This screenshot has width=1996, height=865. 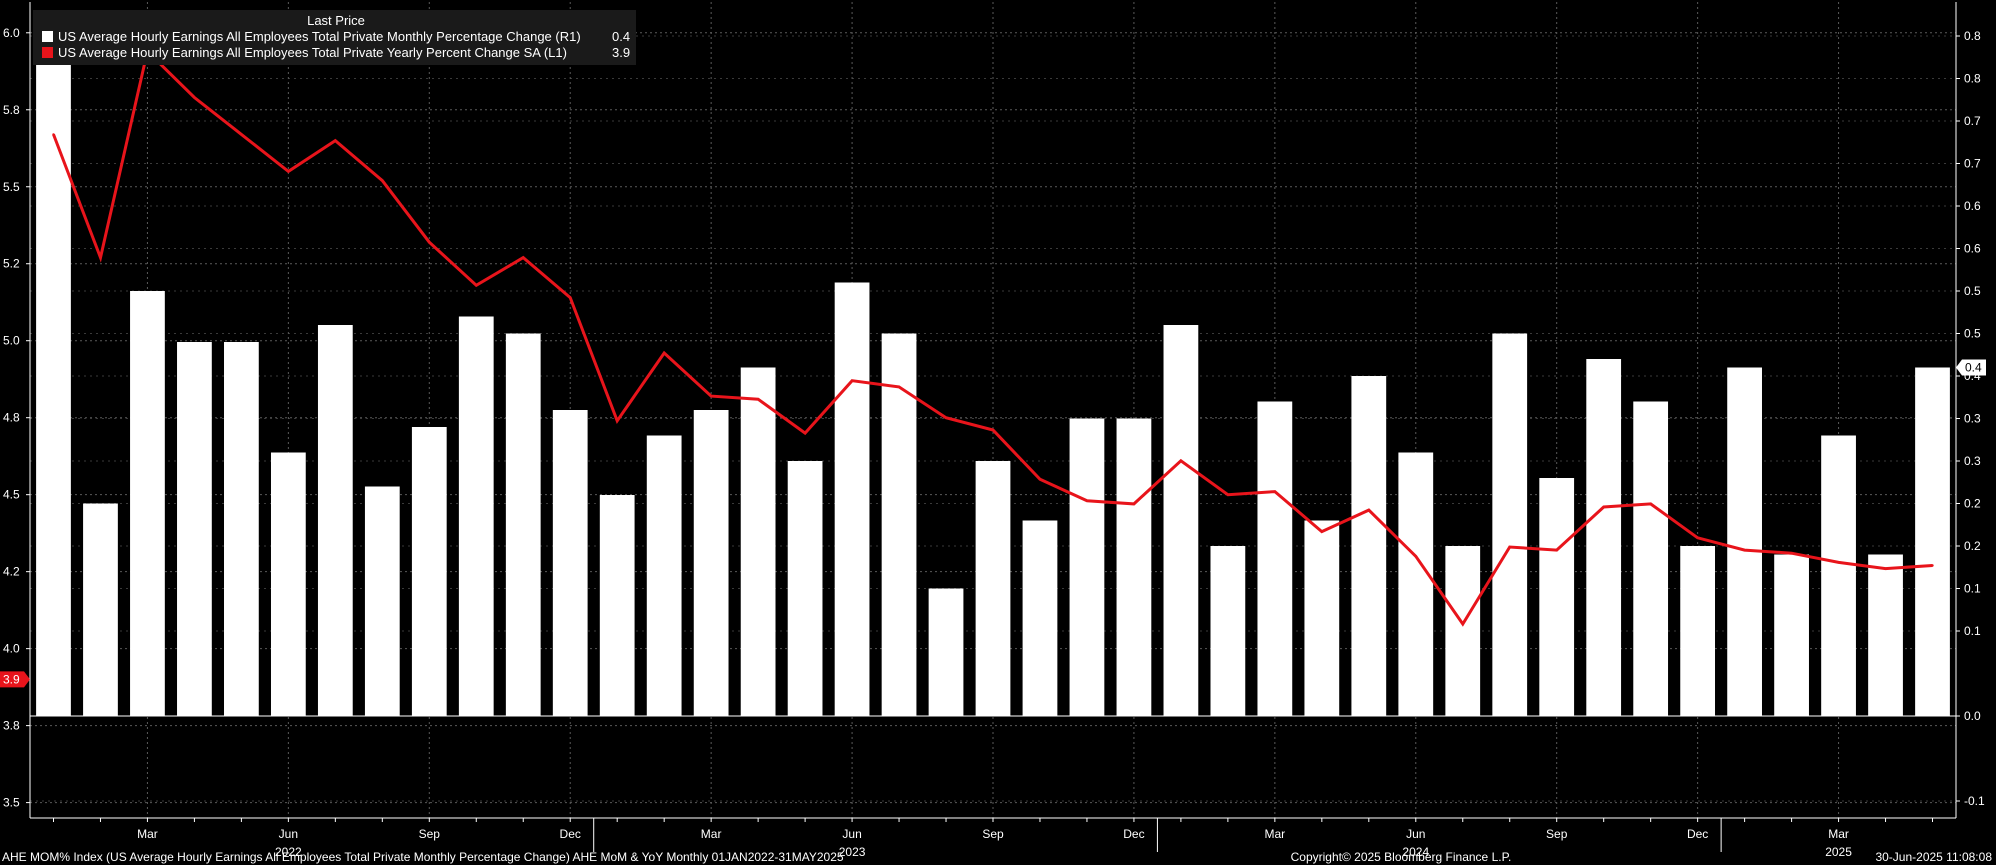 I want to click on left-tick-label: 3.5, so click(x=11, y=803).